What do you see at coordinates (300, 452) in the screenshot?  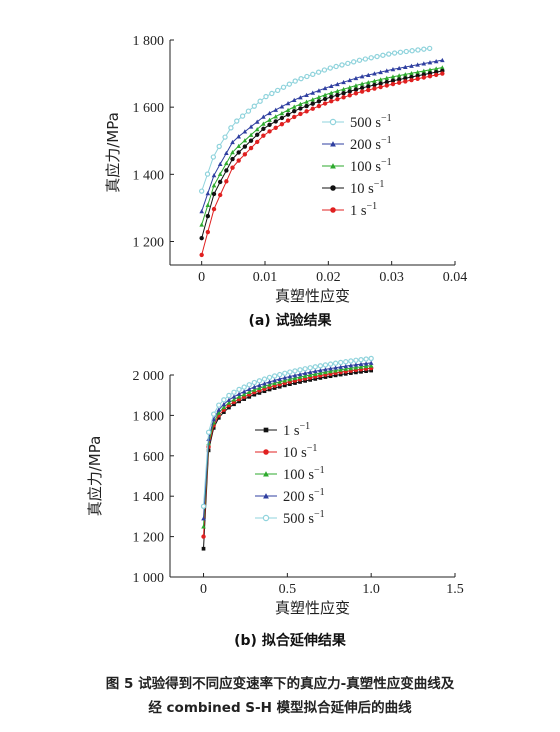 I see `legend-label: 10 s−1` at bounding box center [300, 452].